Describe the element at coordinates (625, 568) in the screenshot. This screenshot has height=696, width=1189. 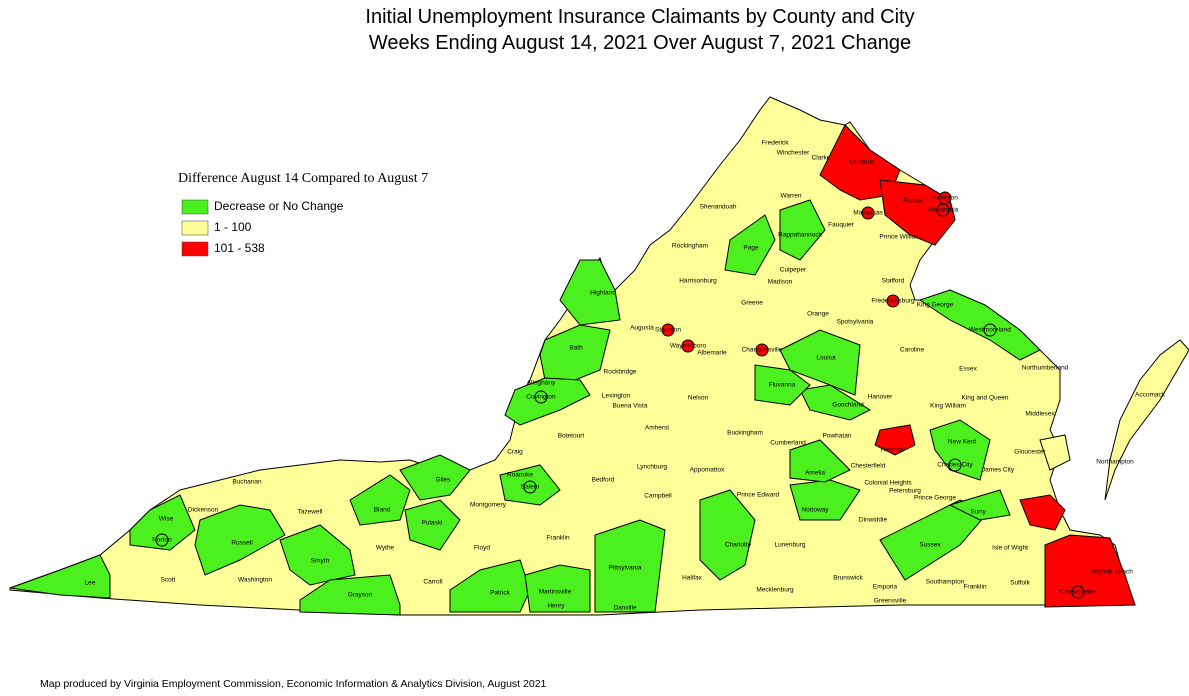
I see `county-label: Pittsylvania` at that location.